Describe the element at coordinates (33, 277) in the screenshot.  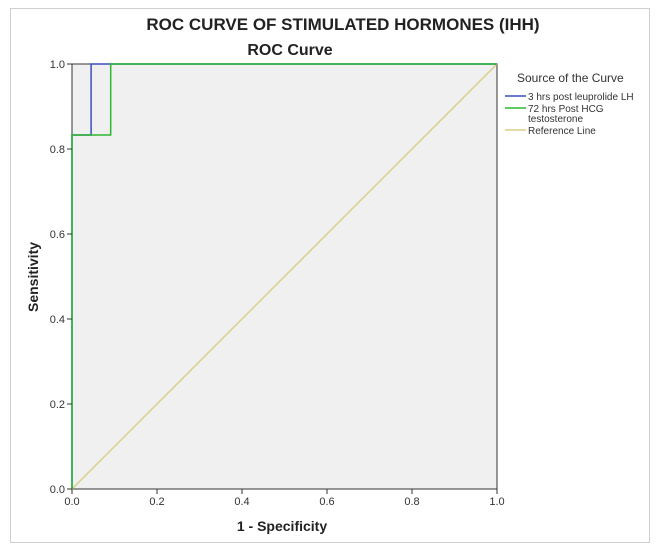
I see `y-axis-label: Sensitivity` at that location.